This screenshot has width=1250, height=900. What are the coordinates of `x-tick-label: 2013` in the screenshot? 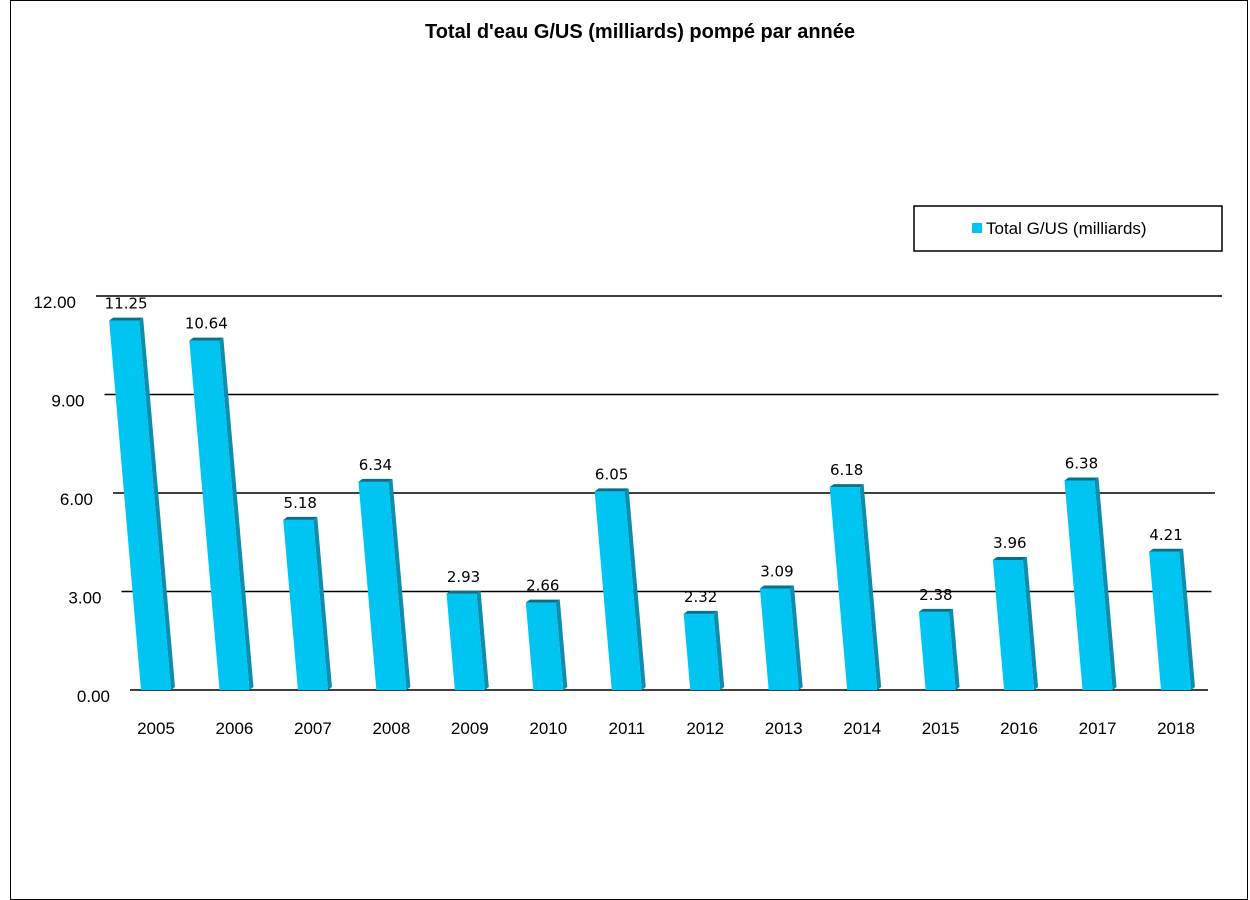 It's located at (784, 728).